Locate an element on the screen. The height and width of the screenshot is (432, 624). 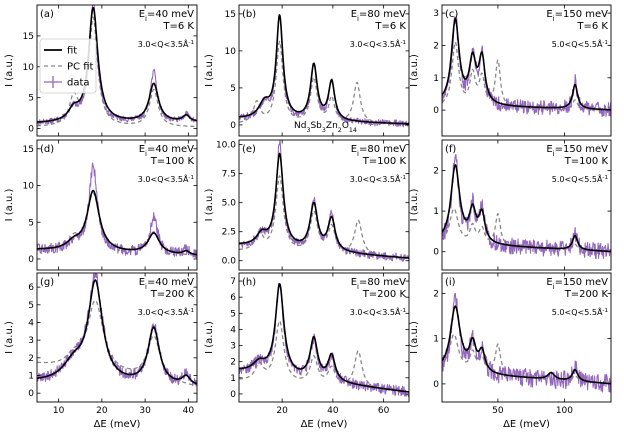
legend-entry-pc: PC fit is located at coordinates (68, 67).